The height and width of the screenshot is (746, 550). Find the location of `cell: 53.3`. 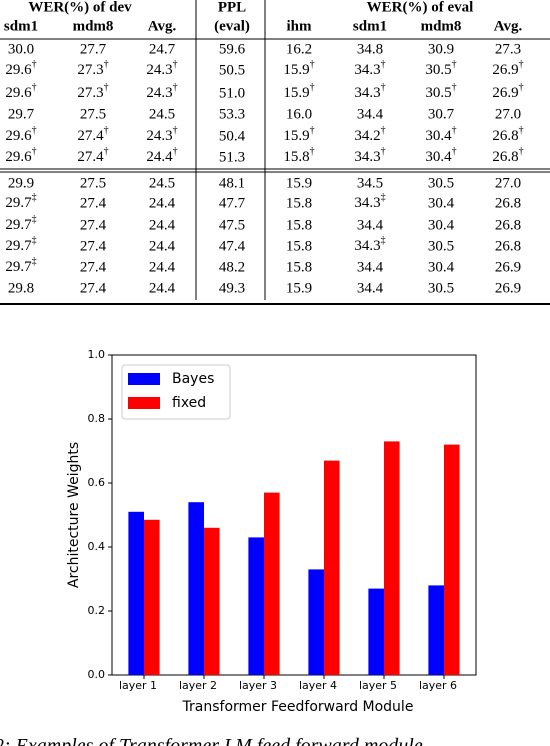

cell: 53.3 is located at coordinates (232, 114).